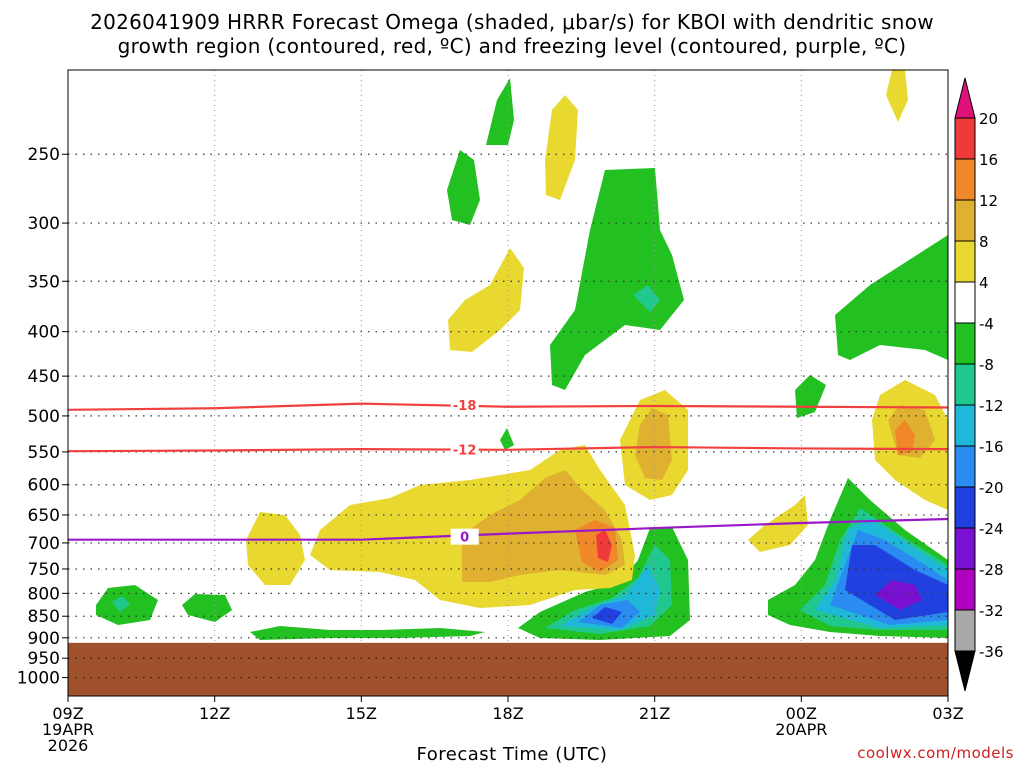 The height and width of the screenshot is (768, 1024). I want to click on colorbar-label: 12, so click(988, 201).